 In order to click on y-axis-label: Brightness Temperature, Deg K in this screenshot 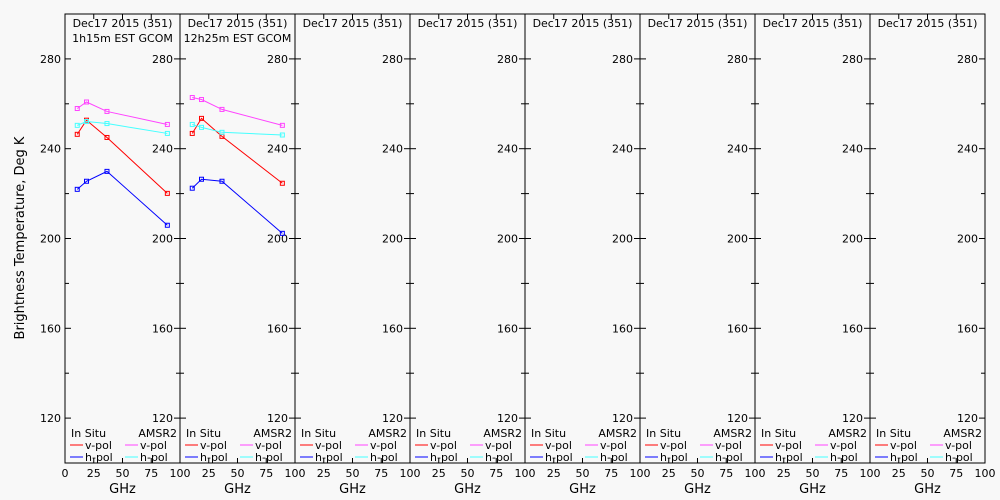, I will do `click(20, 237)`.